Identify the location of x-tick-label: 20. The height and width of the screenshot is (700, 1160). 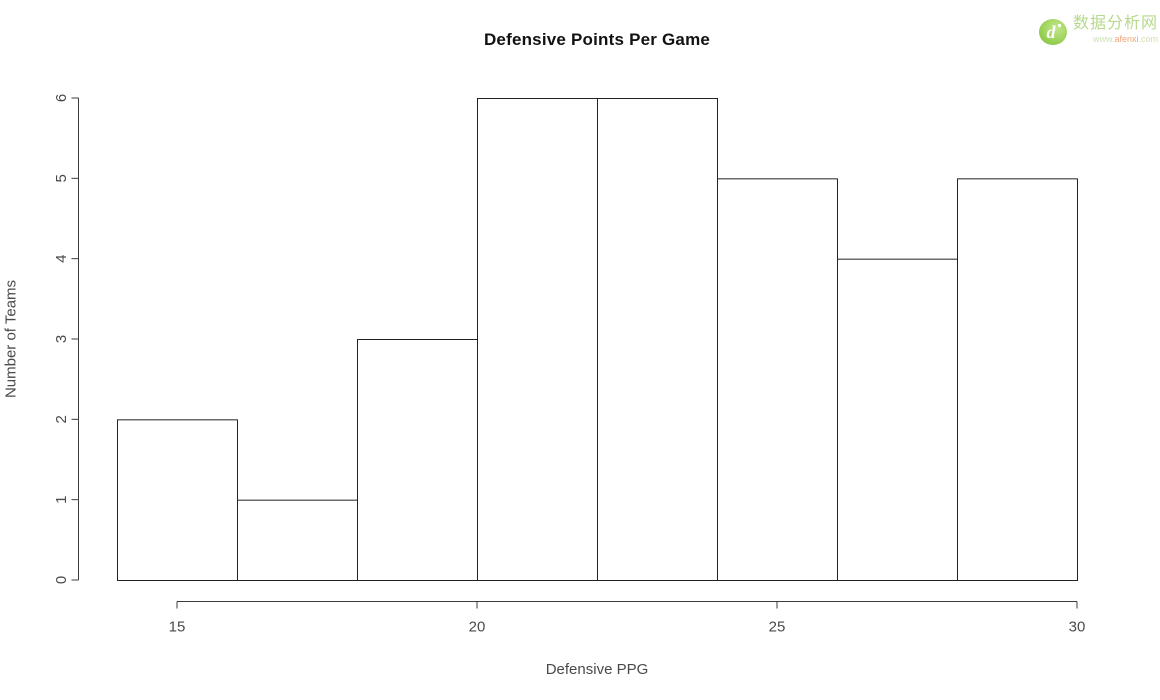
(477, 627).